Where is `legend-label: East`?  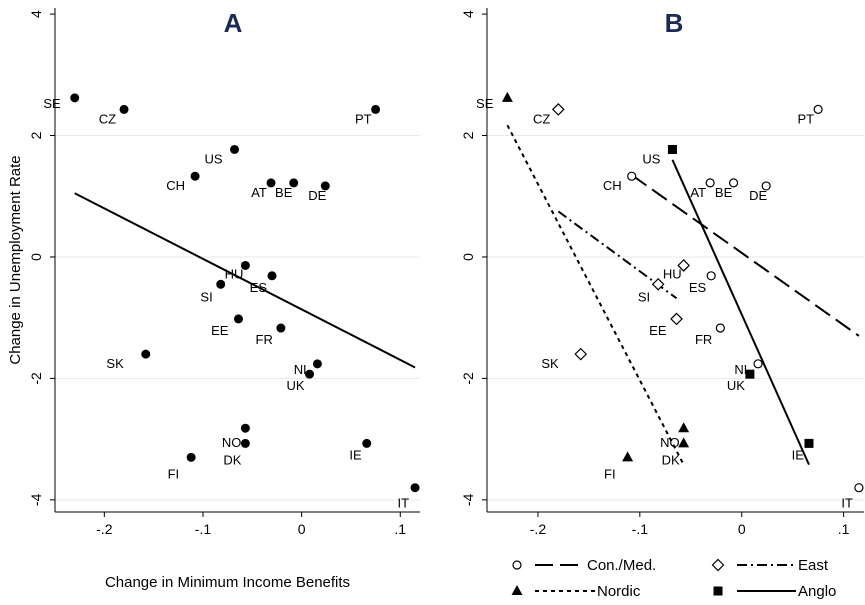 legend-label: East is located at coordinates (813, 565).